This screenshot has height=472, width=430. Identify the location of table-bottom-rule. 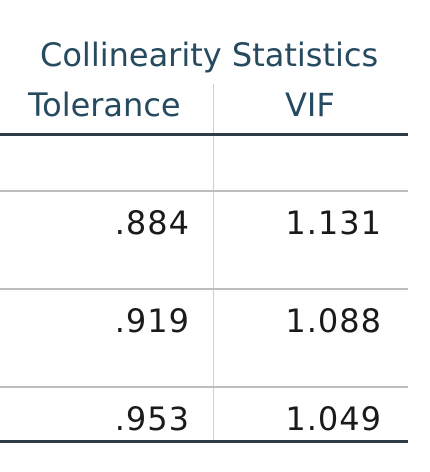
(204, 441).